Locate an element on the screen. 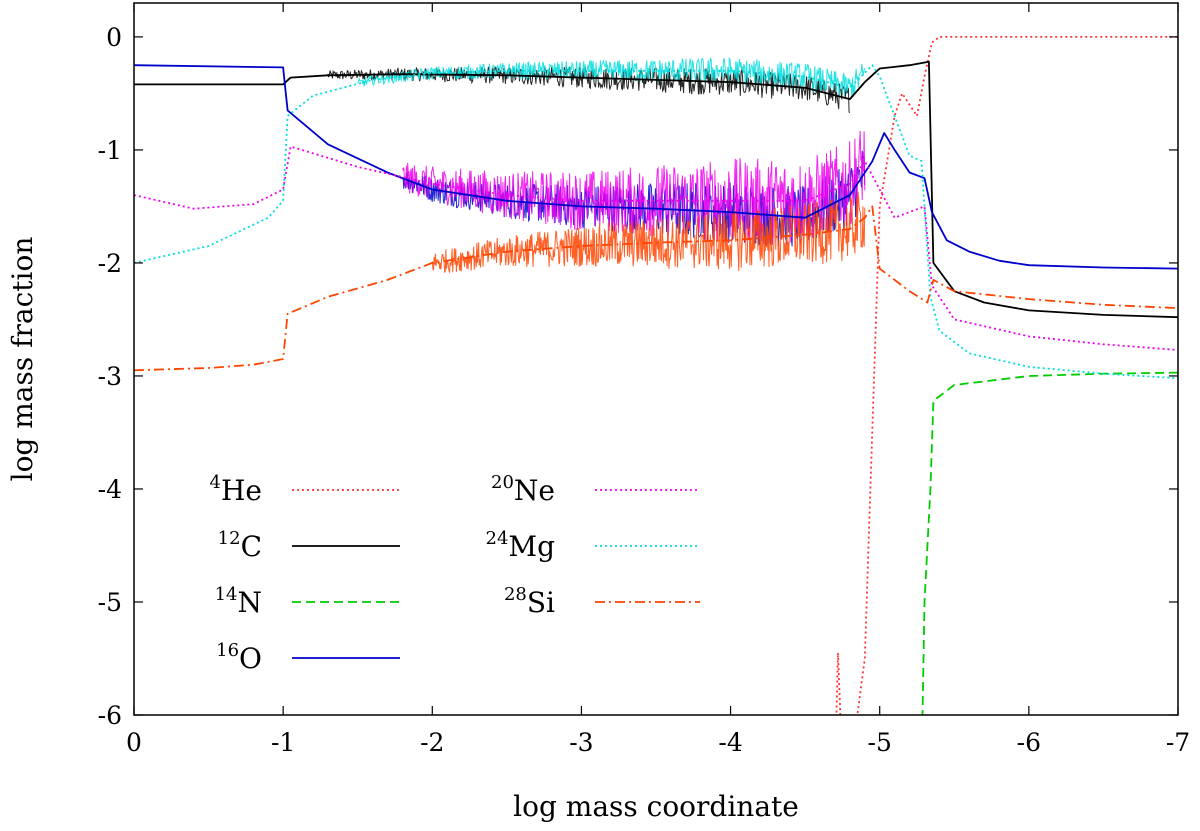 The height and width of the screenshot is (831, 1200). x-tick-label: 0 is located at coordinates (134, 742).